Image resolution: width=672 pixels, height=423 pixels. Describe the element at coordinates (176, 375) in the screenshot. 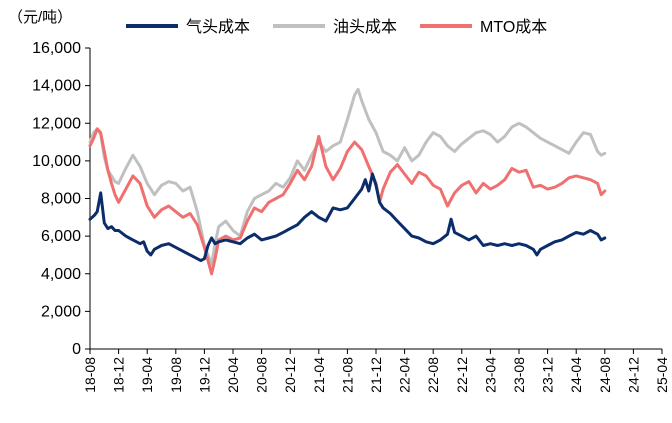

I see `x-tick-label: 19-08` at that location.